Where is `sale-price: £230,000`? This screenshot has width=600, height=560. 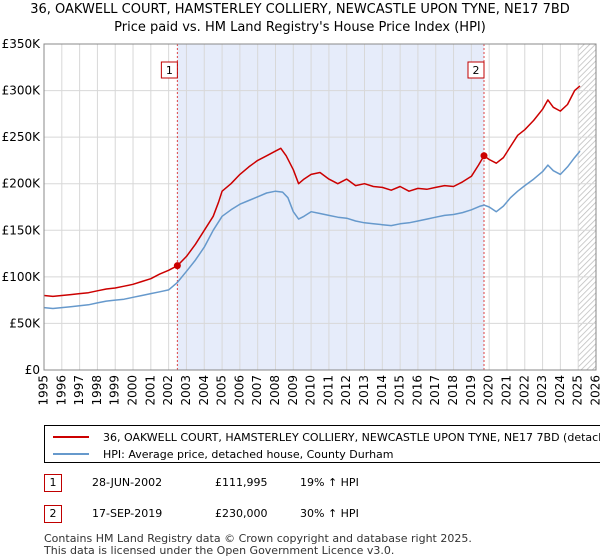 sale-price: £230,000 is located at coordinates (241, 513).